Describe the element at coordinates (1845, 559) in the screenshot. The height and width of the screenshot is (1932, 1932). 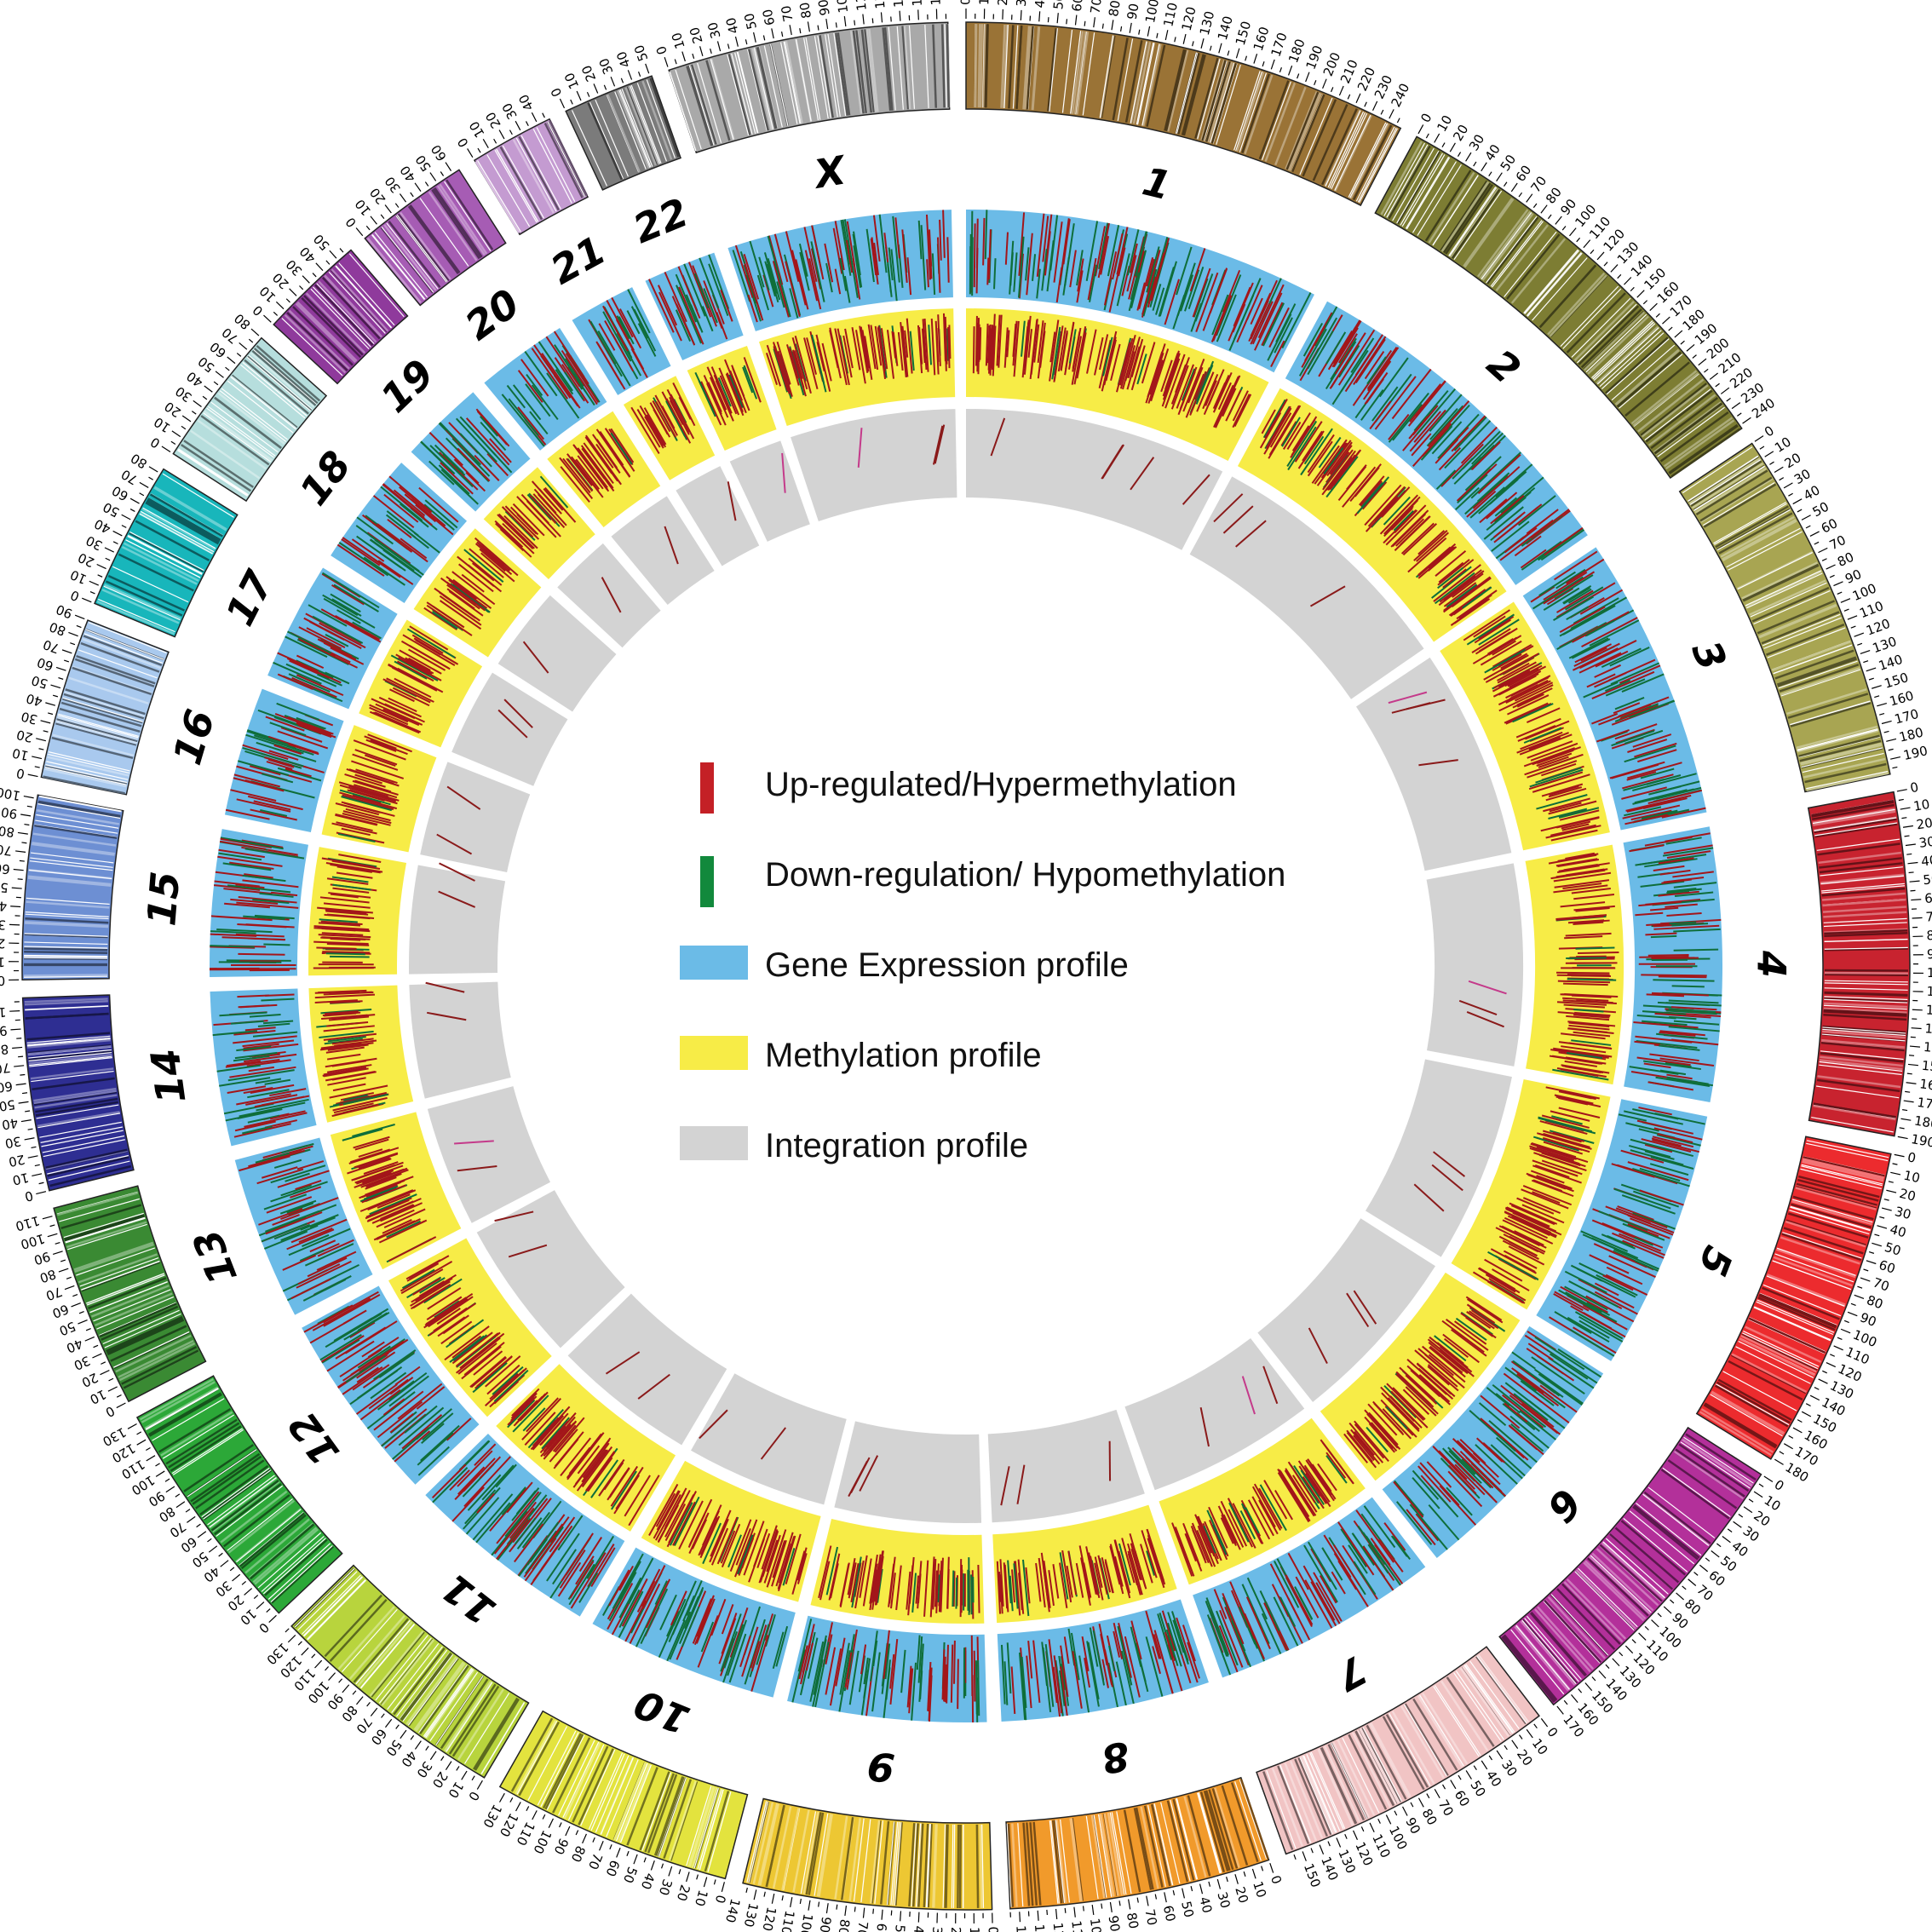
I see `tick-label-chr3: 80` at that location.